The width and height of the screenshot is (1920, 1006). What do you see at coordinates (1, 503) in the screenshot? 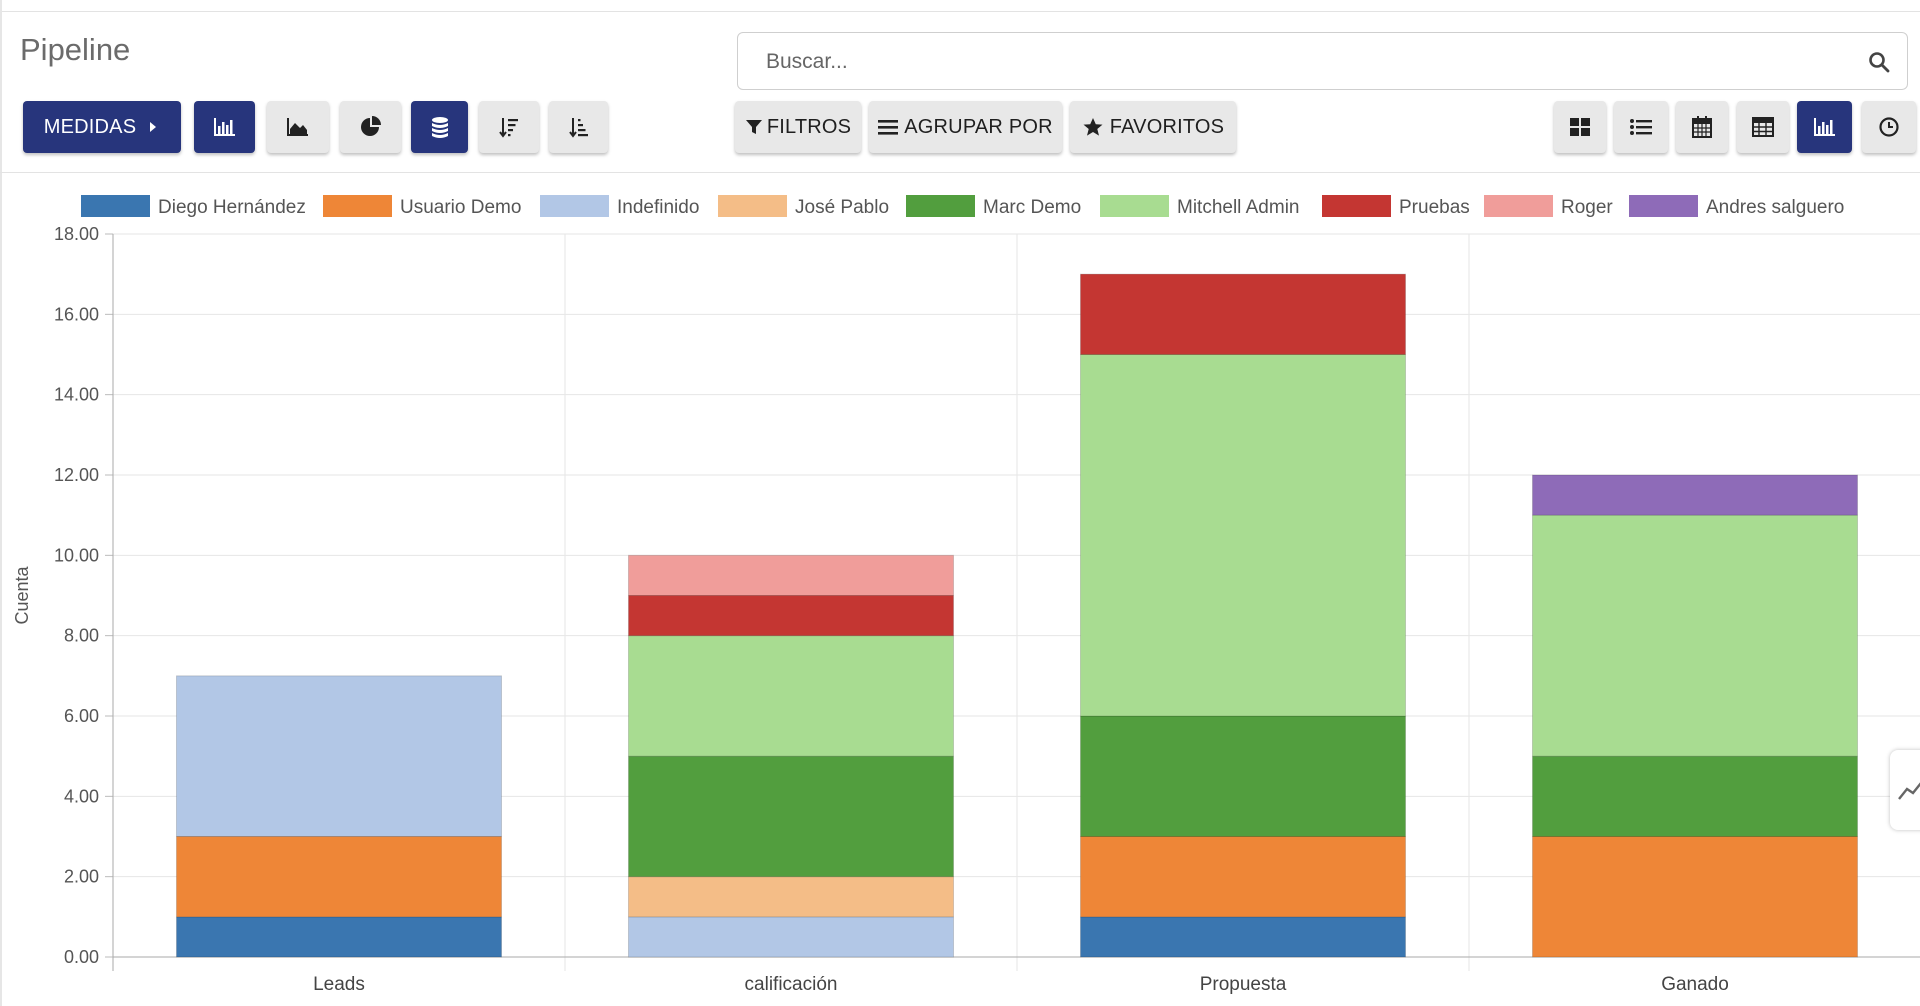
I see `left-border` at bounding box center [1, 503].